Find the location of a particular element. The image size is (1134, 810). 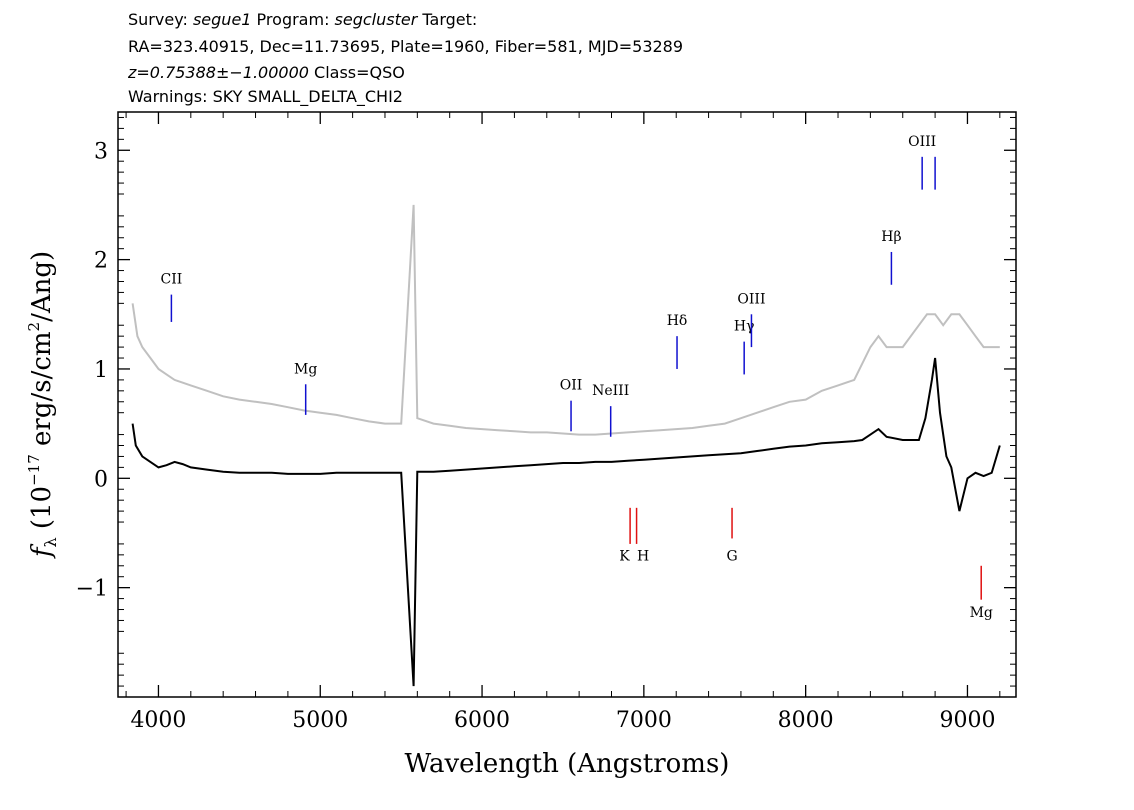

x-tick-label-0: 4000 is located at coordinates (158, 720).